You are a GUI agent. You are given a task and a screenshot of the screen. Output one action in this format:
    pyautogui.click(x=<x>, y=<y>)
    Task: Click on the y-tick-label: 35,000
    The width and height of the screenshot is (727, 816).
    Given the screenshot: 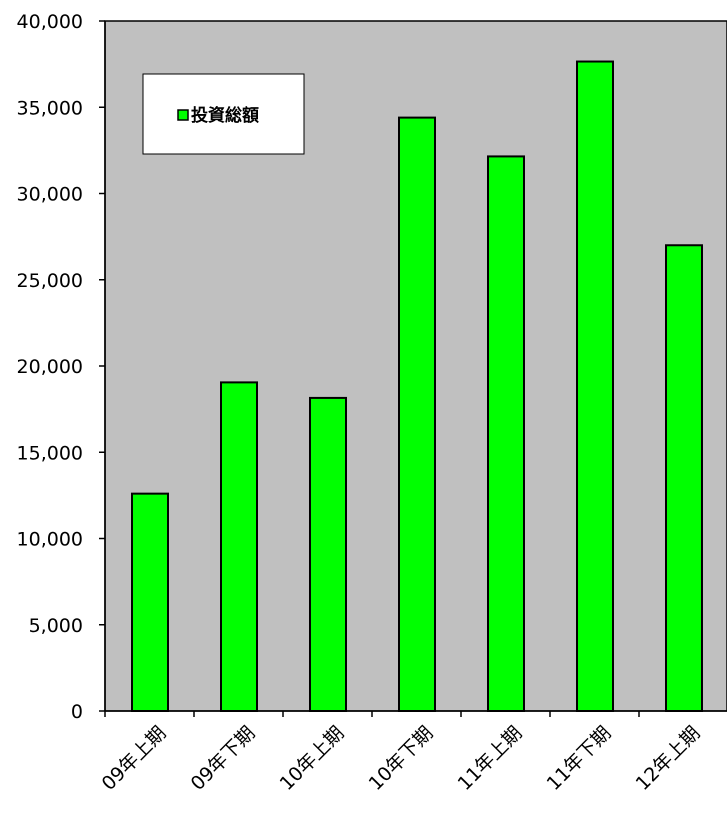 What is the action you would take?
    pyautogui.click(x=50, y=108)
    